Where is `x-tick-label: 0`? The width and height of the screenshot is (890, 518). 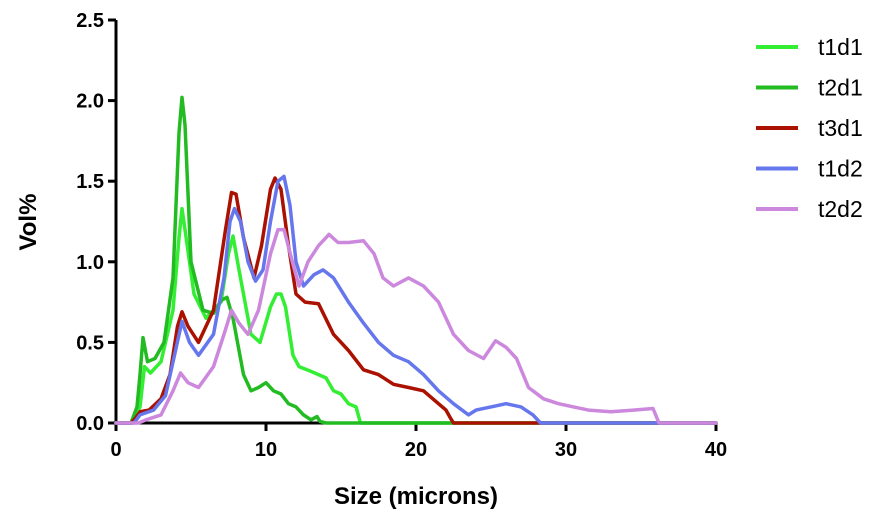
x-tick-label: 0 is located at coordinates (115, 450).